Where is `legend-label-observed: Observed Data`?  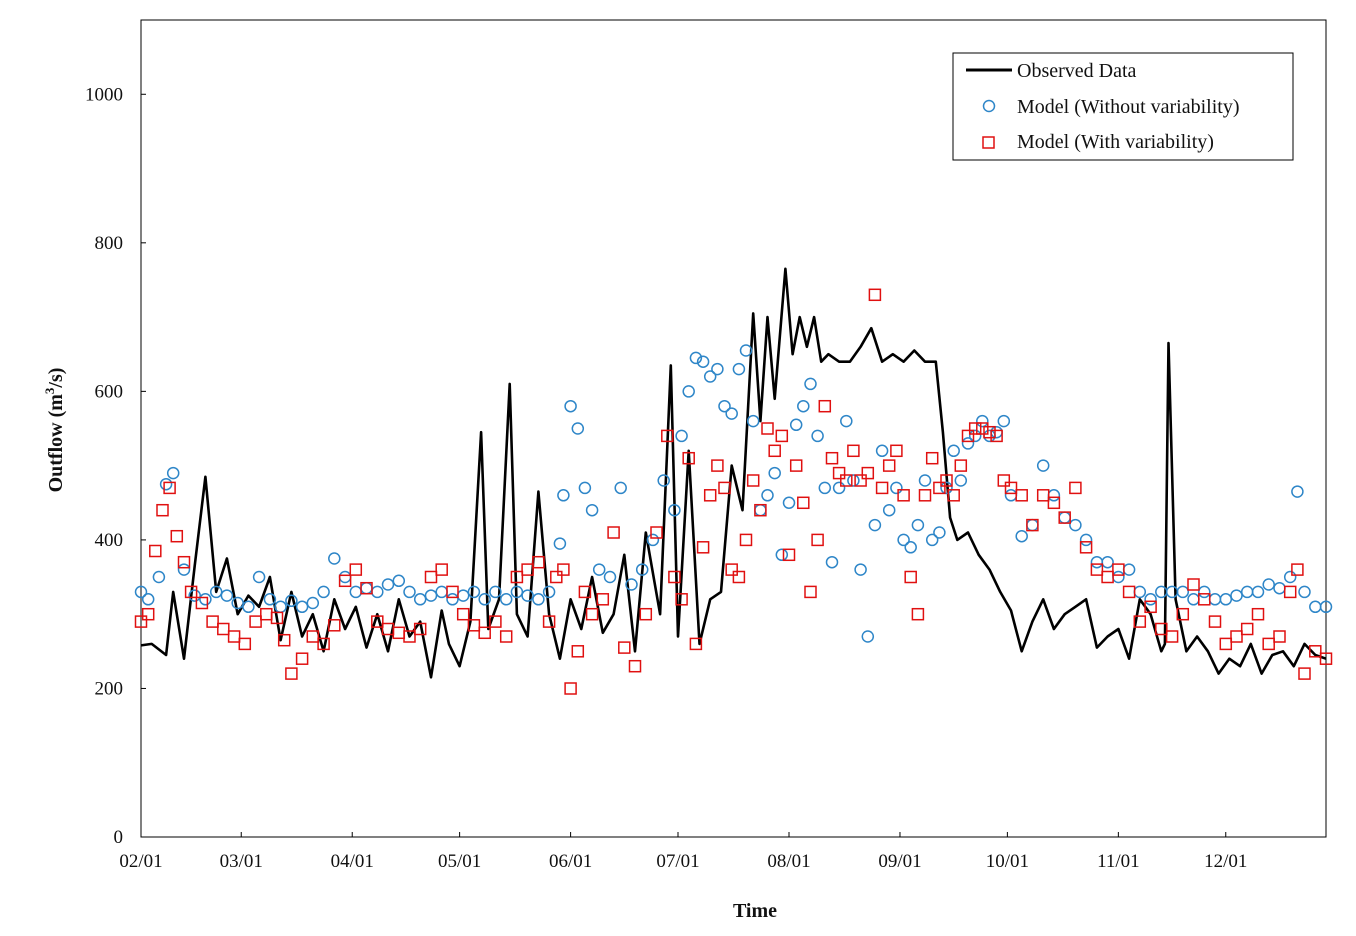 legend-label-observed: Observed Data is located at coordinates (1077, 71).